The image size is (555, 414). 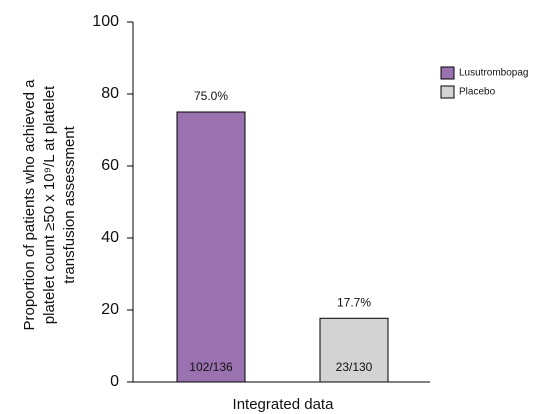 I want to click on y-tick-label: 20, so click(x=110, y=309).